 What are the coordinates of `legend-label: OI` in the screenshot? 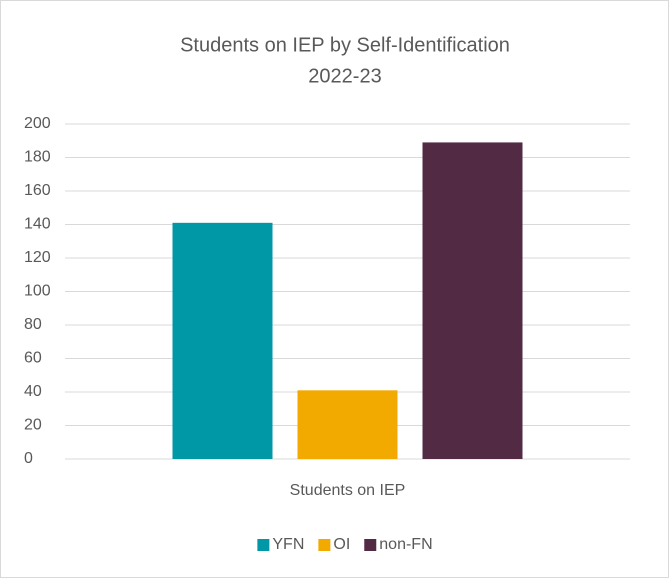 It's located at (341, 544).